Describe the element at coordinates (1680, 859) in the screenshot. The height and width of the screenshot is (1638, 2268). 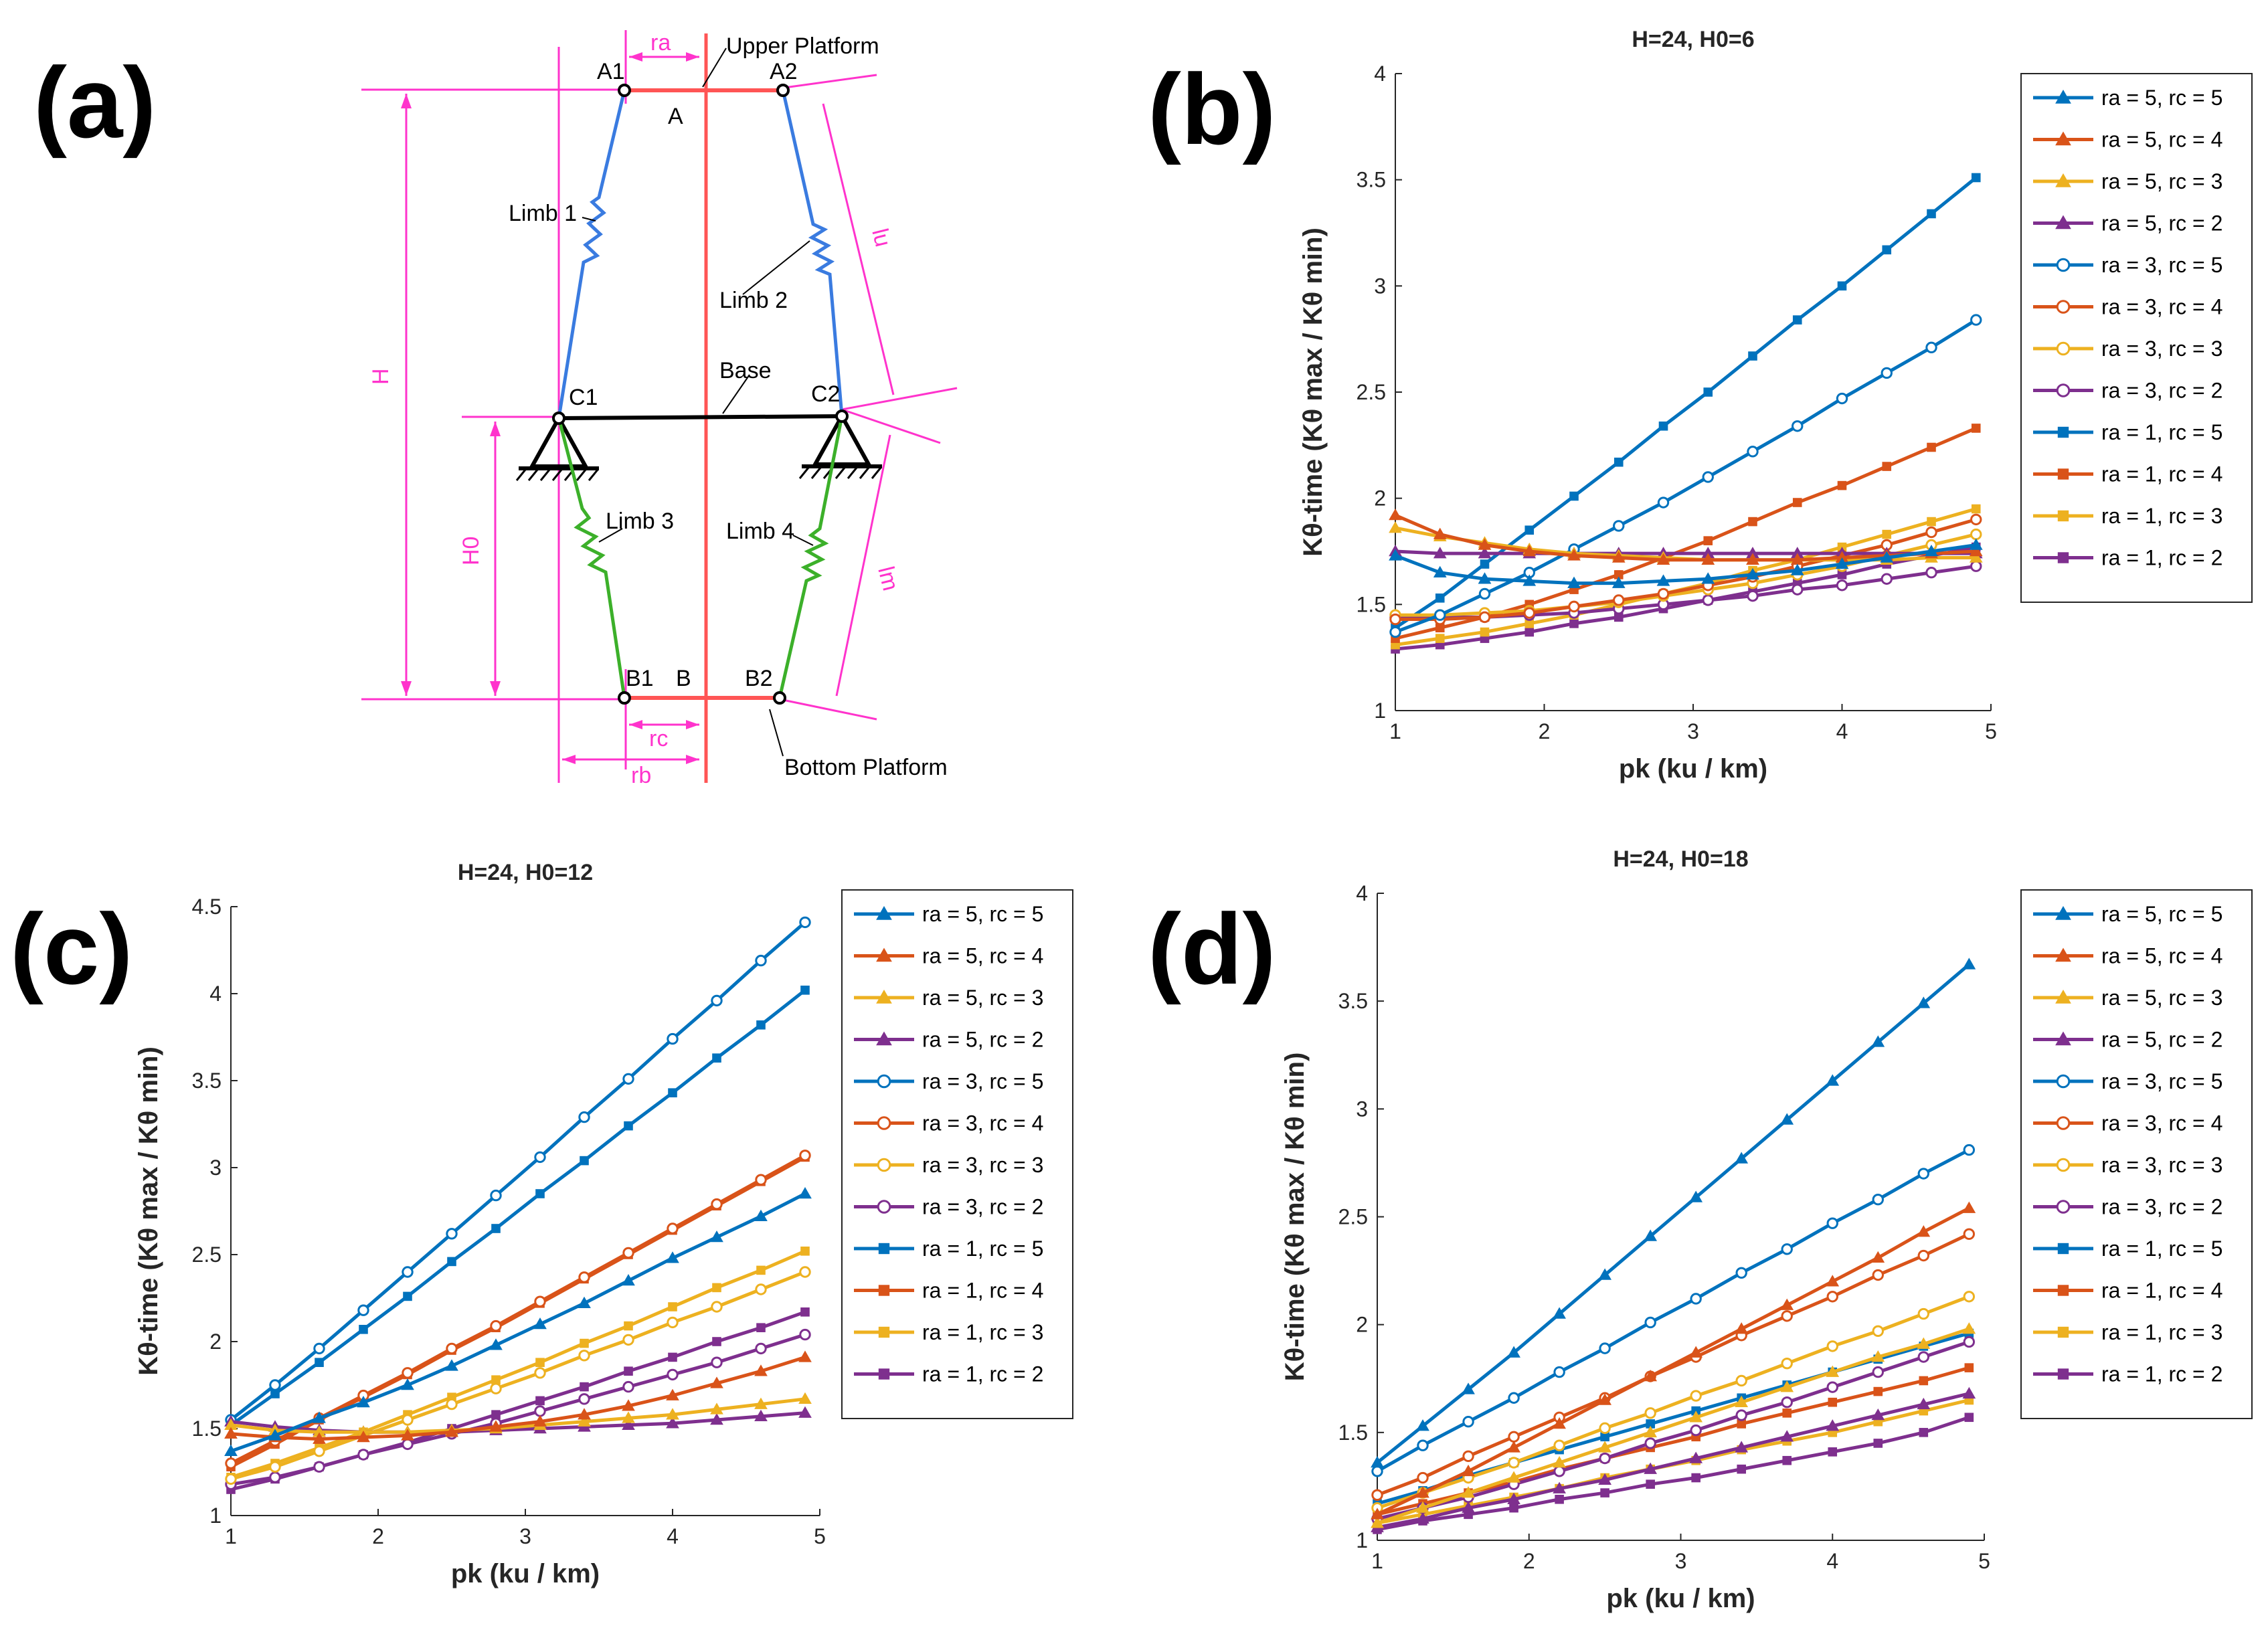
I see `chart-title: H=24, H0=18` at that location.